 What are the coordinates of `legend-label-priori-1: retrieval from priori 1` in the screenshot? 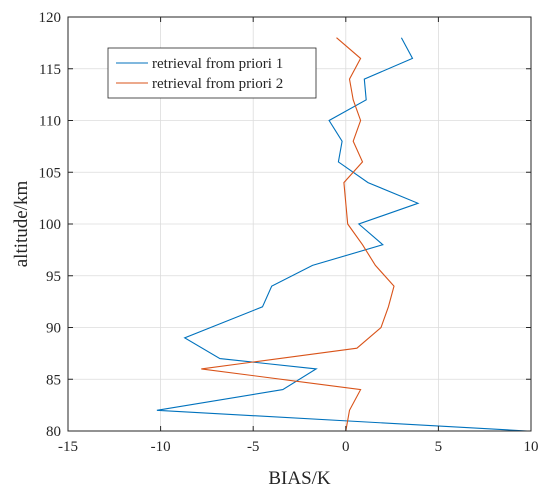 It's located at (217, 64).